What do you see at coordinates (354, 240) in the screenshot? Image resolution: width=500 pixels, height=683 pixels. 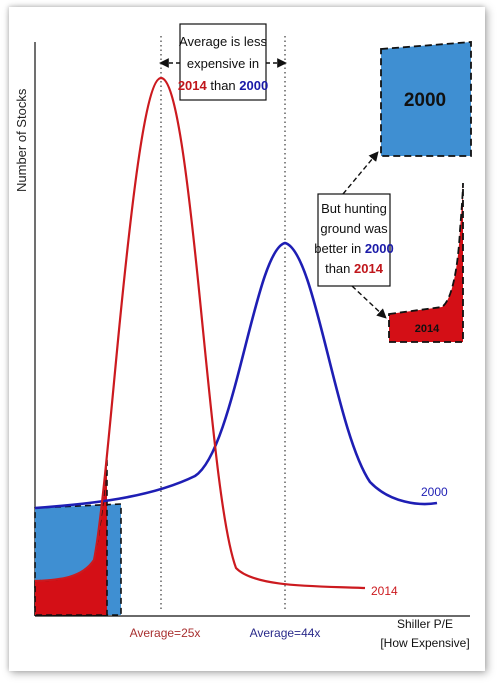 I see `annotation-box-right` at bounding box center [354, 240].